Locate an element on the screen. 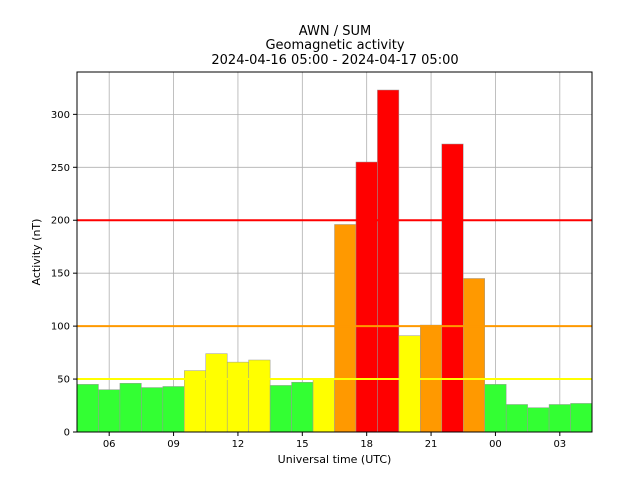  x-tick-label: 00 is located at coordinates (495, 444).